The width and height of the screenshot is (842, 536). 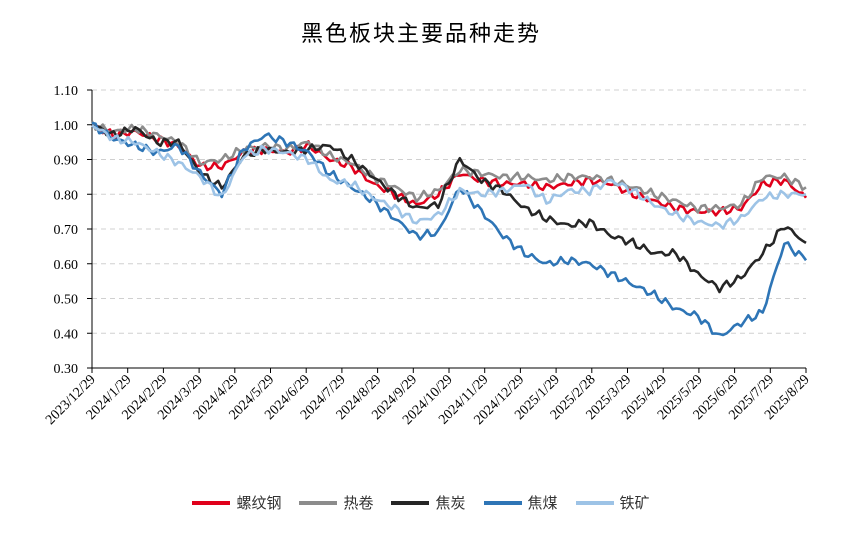 I want to click on y-tick-label: 0.30, so click(x=66, y=369).